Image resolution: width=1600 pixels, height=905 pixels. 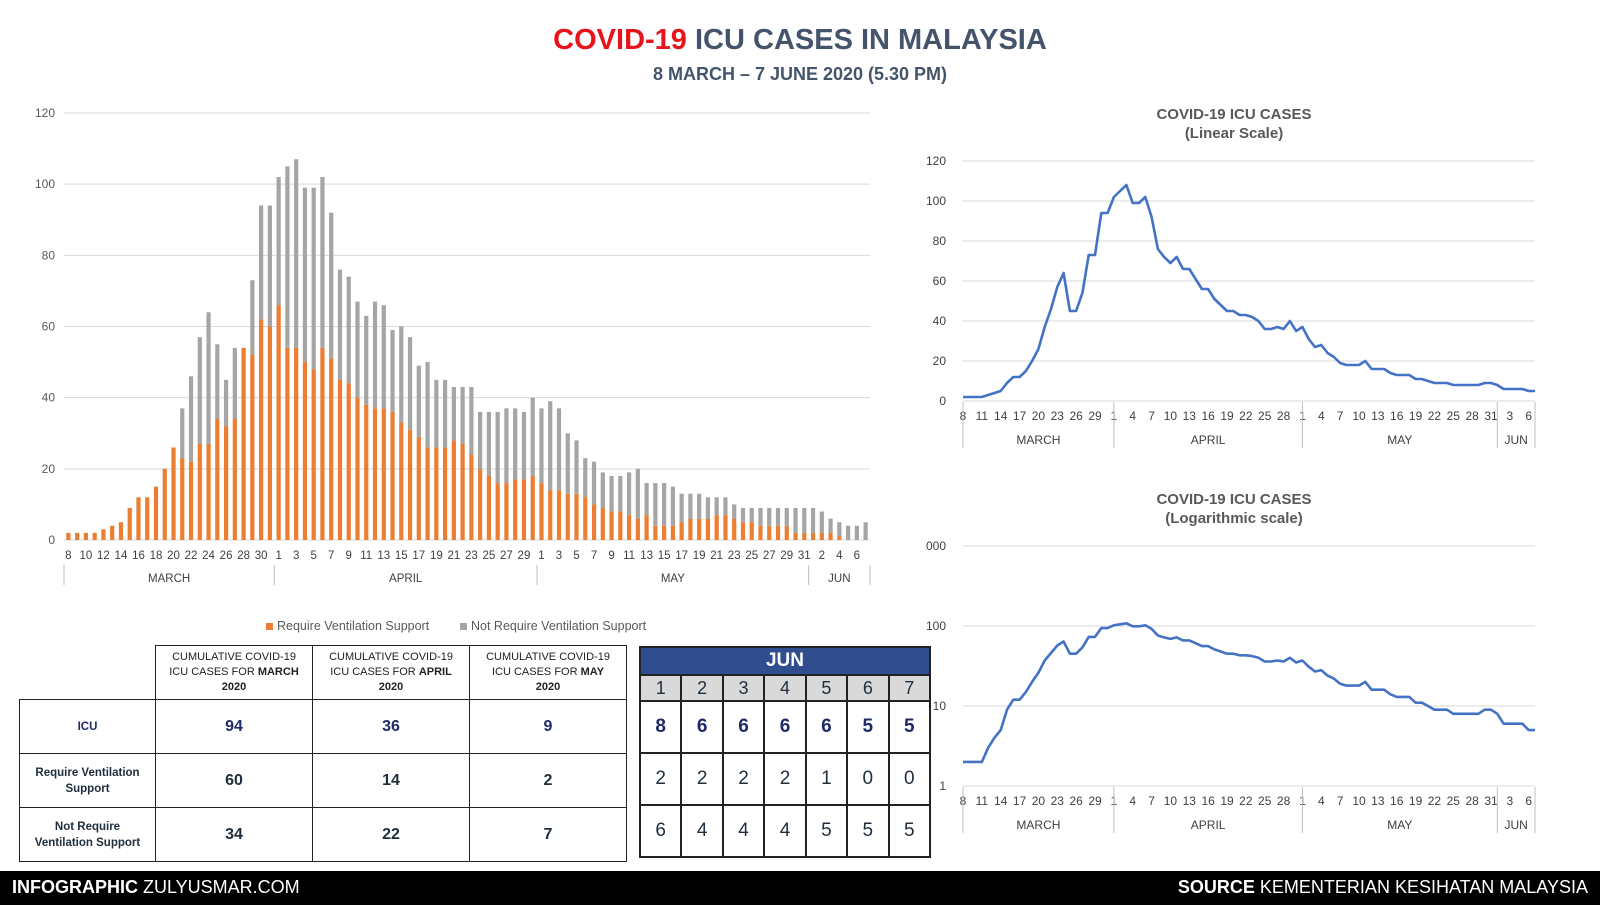 What do you see at coordinates (785, 688) in the screenshot?
I see `jun-day: 4` at bounding box center [785, 688].